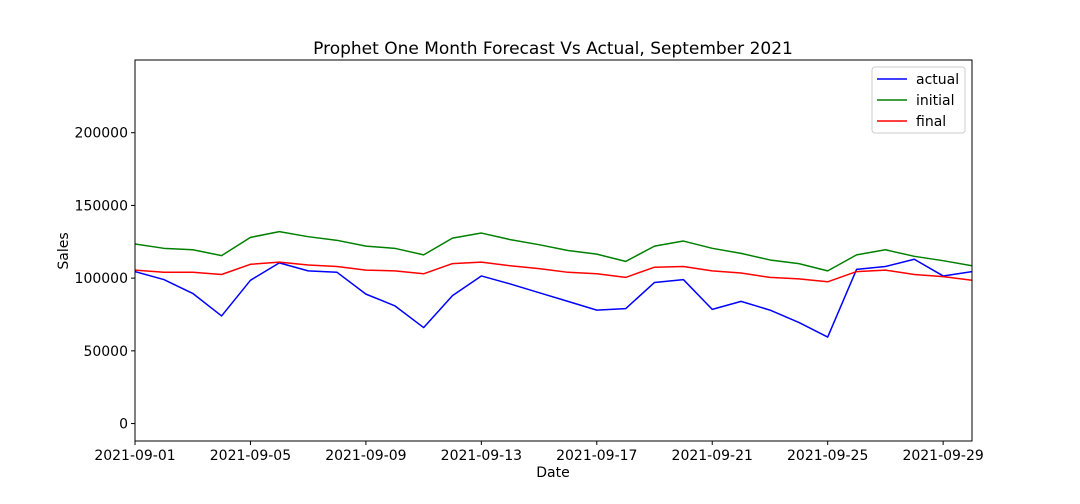 Image resolution: width=1080 pixels, height=504 pixels. I want to click on x-tick-label: 2021-09-21, so click(712, 456).